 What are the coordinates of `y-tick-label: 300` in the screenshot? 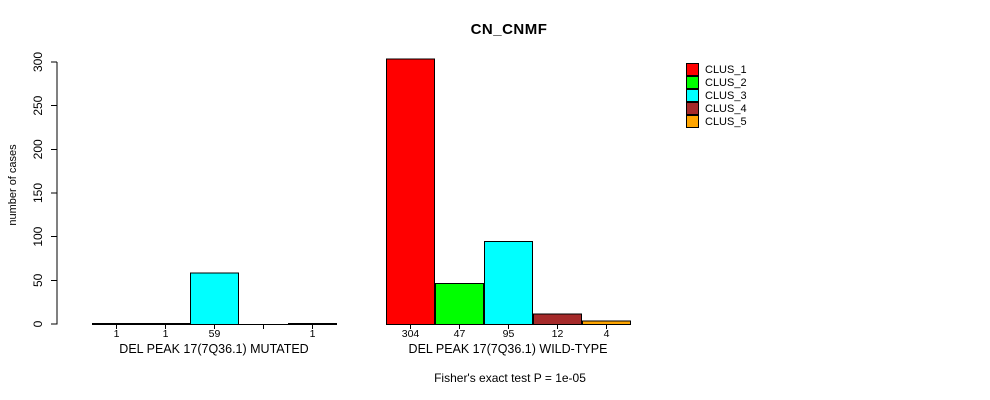 It's located at (38, 62).